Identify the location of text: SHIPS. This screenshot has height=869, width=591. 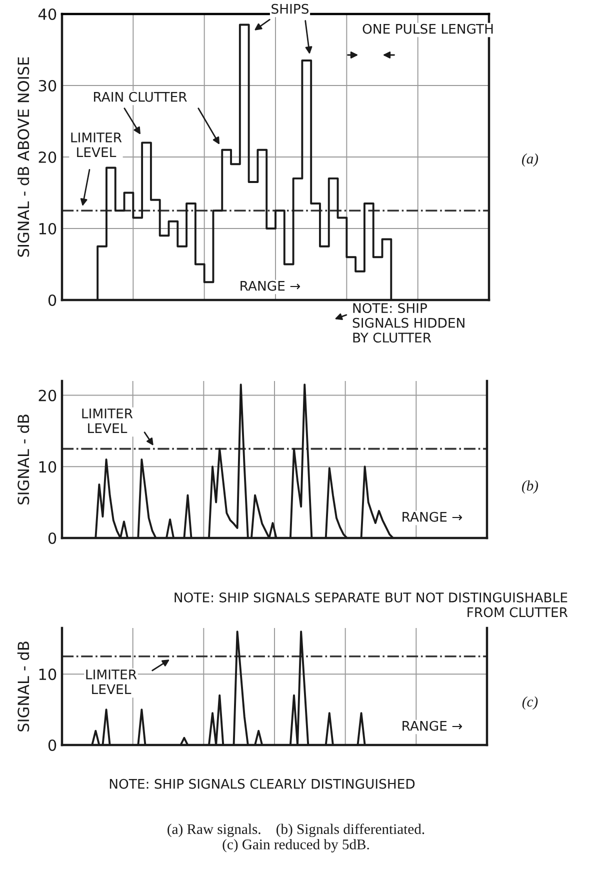
(290, 9).